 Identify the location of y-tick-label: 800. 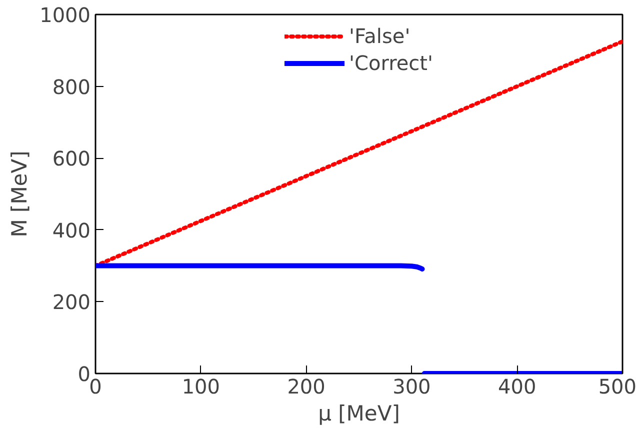
(71, 86).